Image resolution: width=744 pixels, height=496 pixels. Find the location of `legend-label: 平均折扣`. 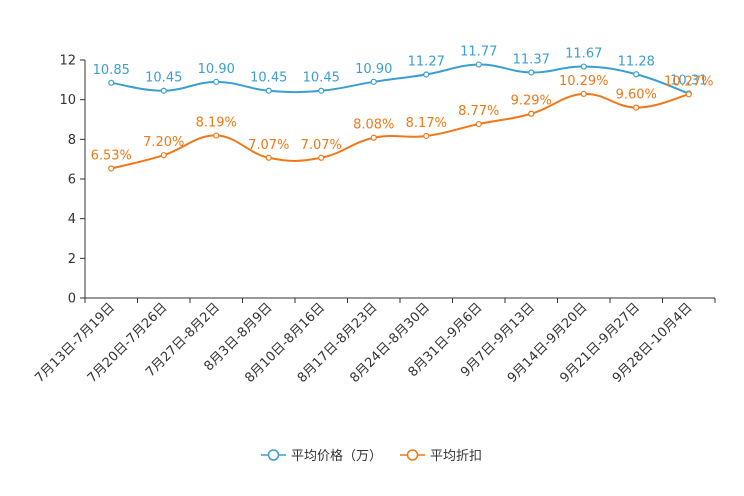

legend-label: 平均折扣 is located at coordinates (456, 456).